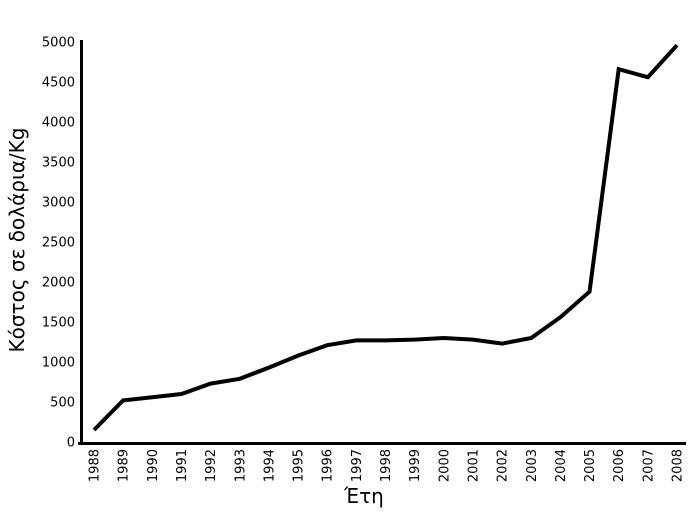  I want to click on y-tick-label: 2500, so click(58, 243).